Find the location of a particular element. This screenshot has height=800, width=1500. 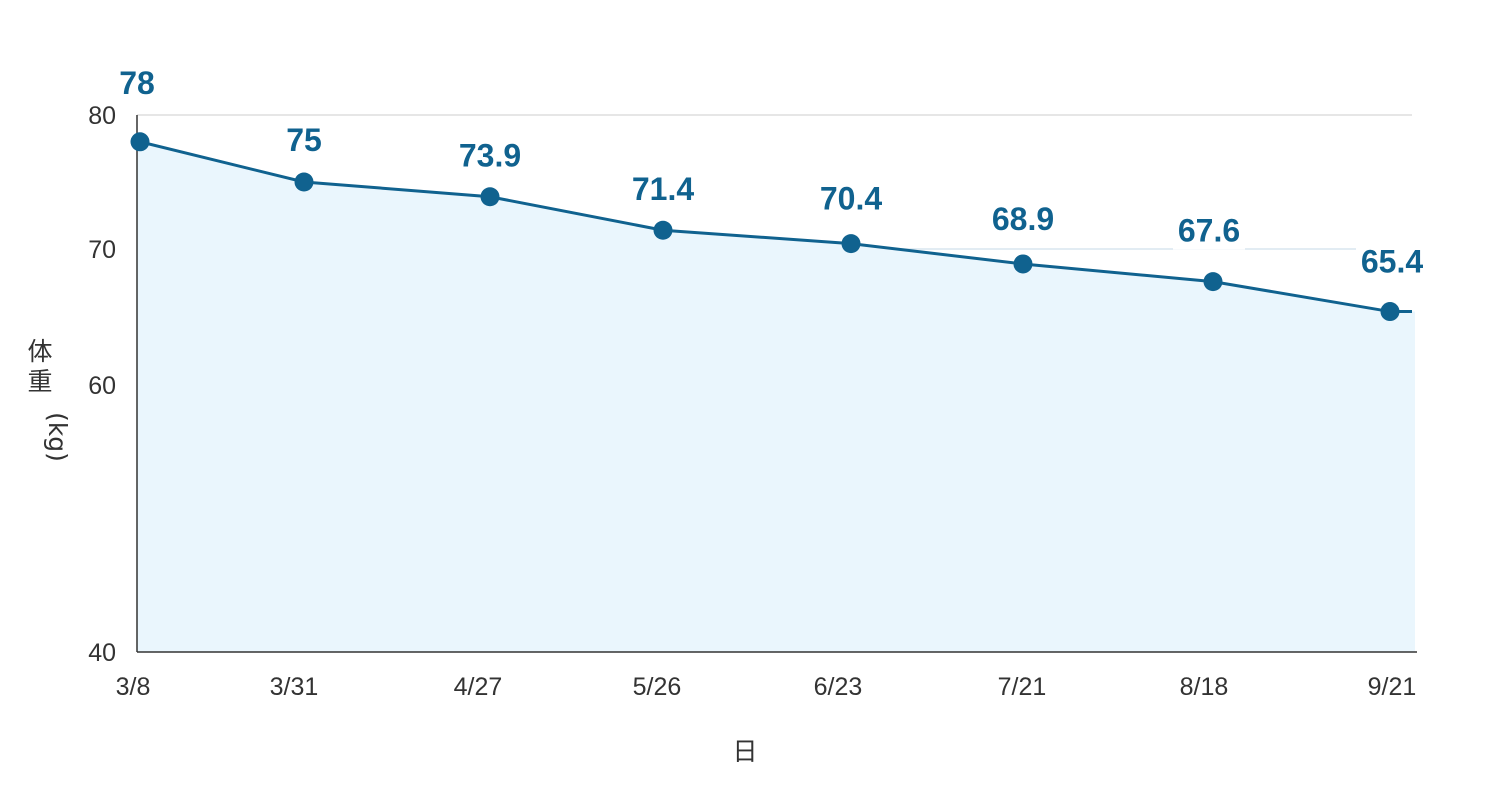

data-point-8/18 is located at coordinates (1213, 282).